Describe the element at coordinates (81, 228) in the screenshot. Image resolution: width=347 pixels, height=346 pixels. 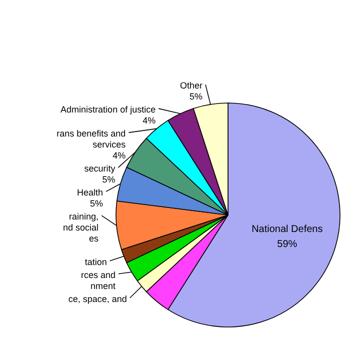
I see `slice-label: raining, nd social es` at that location.